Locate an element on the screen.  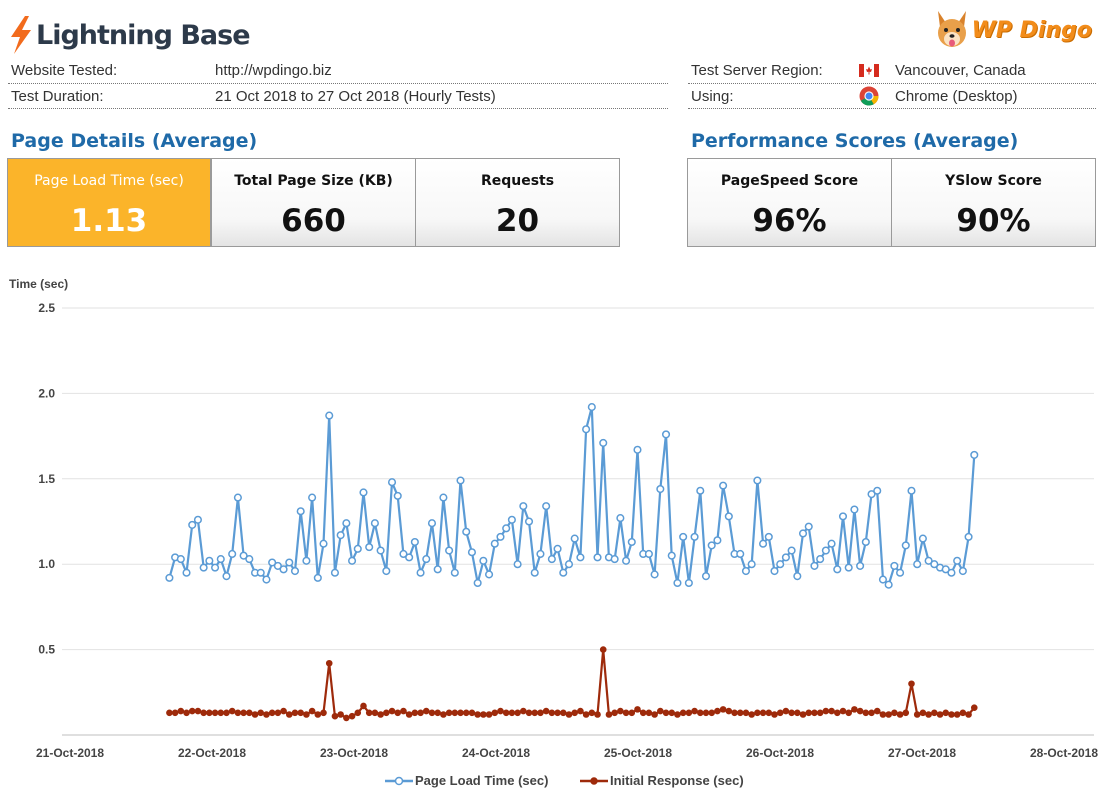
using-value: Chrome (Desktop) is located at coordinates (956, 96).